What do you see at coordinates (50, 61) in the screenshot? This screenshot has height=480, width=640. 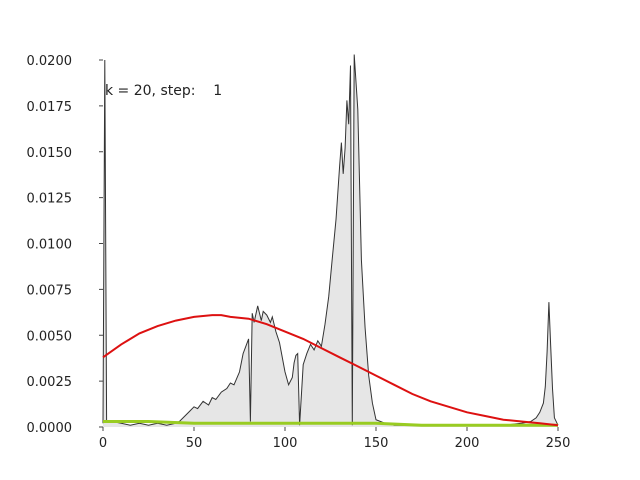 I see `y-tick-label: 0.0200` at bounding box center [50, 61].